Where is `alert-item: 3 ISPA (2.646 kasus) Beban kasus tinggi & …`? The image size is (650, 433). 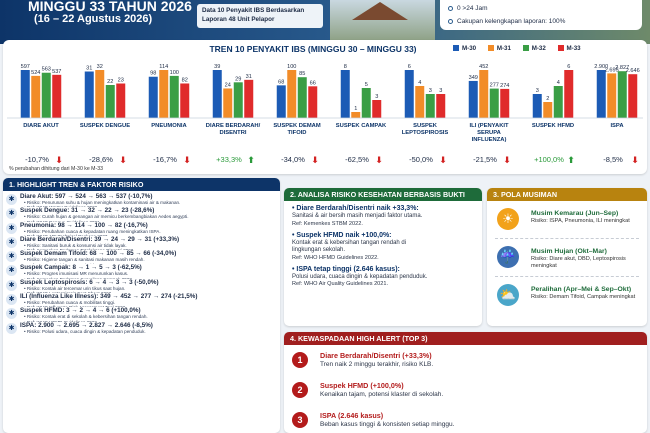
alert-item: 3 ISPA (2.646 kasus) Beban kasus tinggi & … is located at coordinates (465, 420).